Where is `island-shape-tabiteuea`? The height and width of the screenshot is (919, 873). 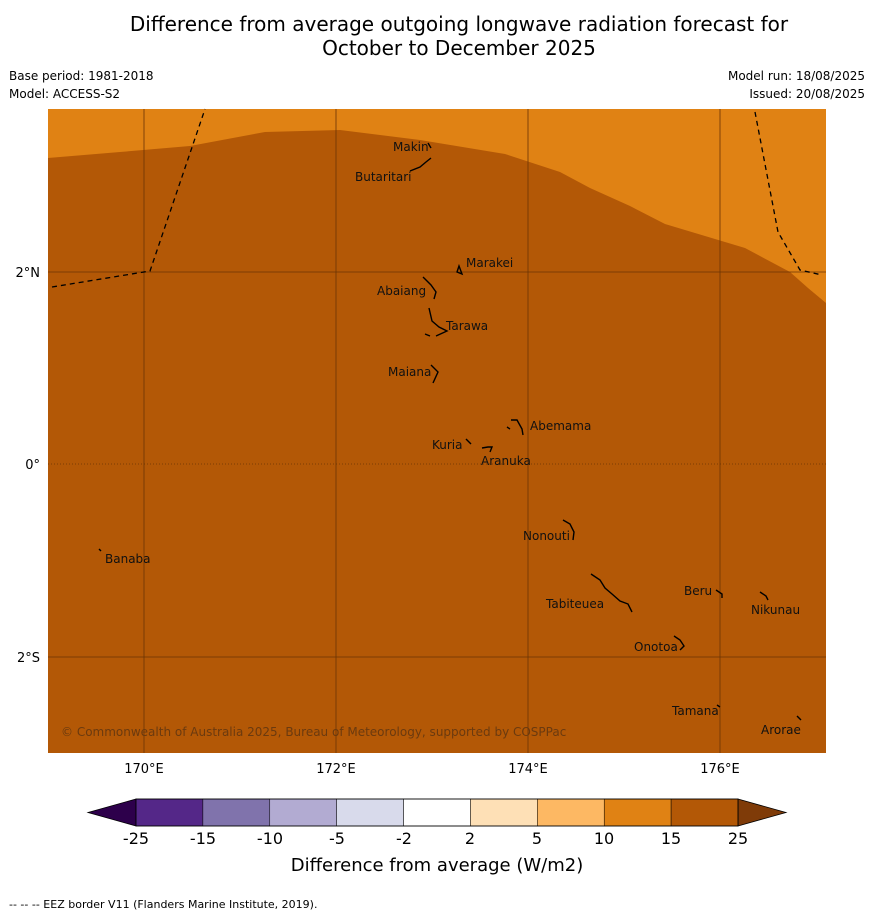
island-shape-tabiteuea is located at coordinates (611, 593).